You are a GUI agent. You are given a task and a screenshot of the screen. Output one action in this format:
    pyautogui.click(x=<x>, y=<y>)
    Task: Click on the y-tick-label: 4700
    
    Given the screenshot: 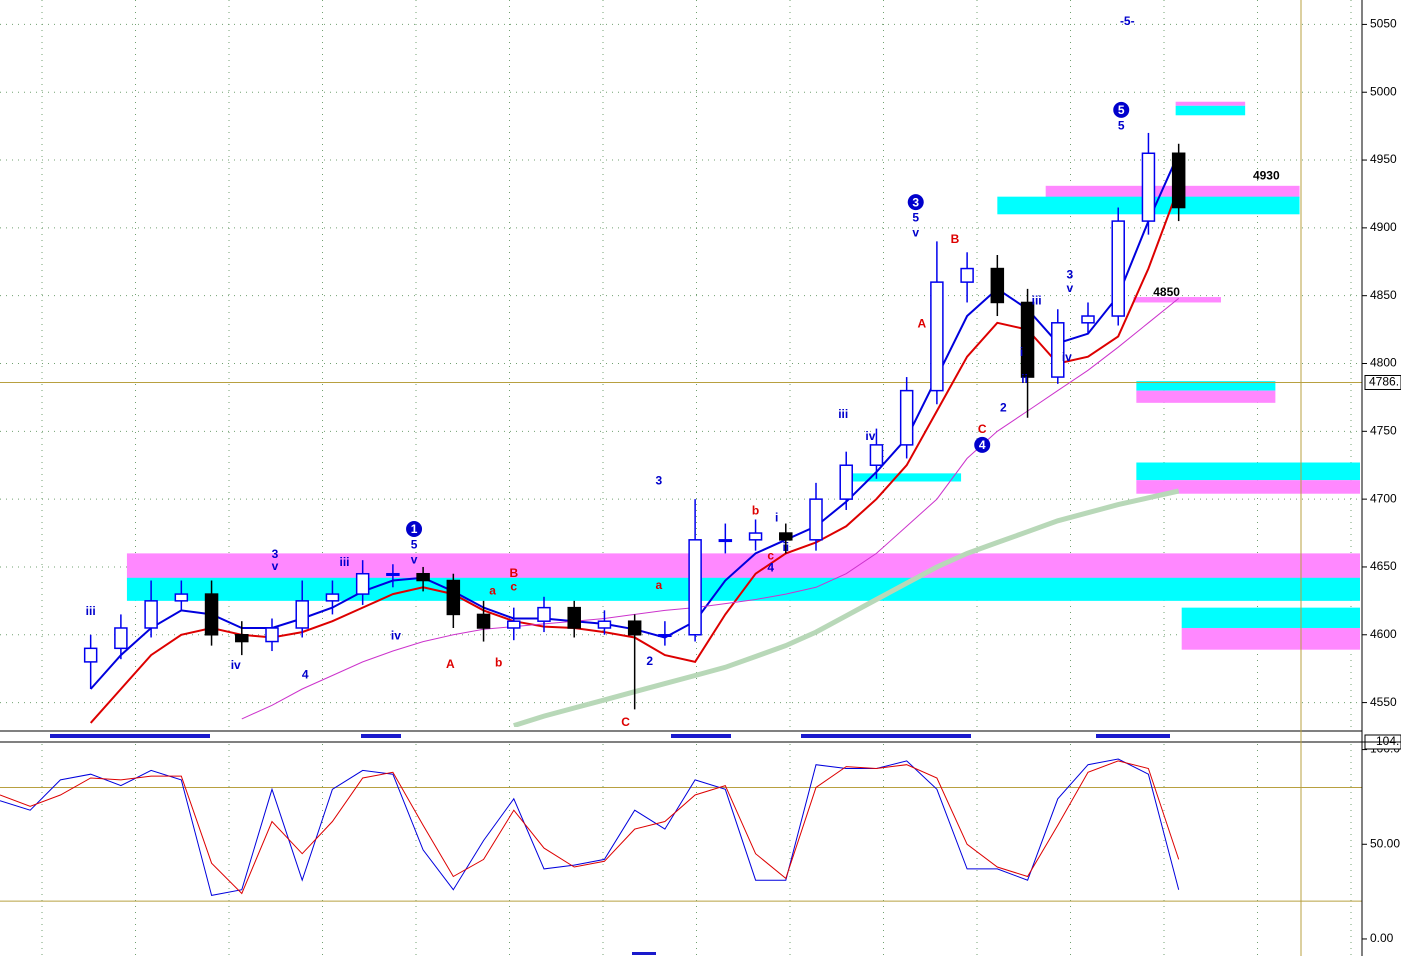 What is the action you would take?
    pyautogui.click(x=1383, y=498)
    